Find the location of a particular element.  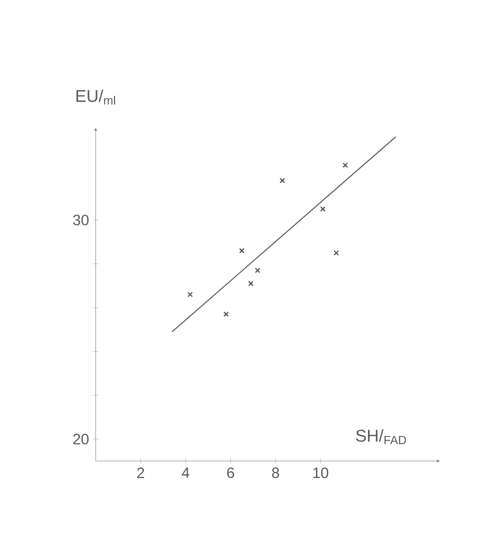

x-tick-label: 10 is located at coordinates (320, 473).